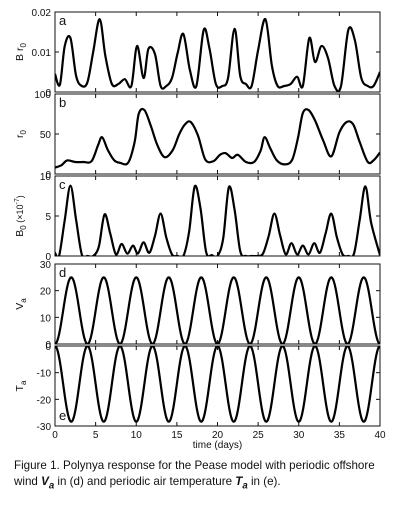 This screenshot has height=519, width=400. Describe the element at coordinates (218, 435) in the screenshot. I see `x-tick-label: 20` at that location.